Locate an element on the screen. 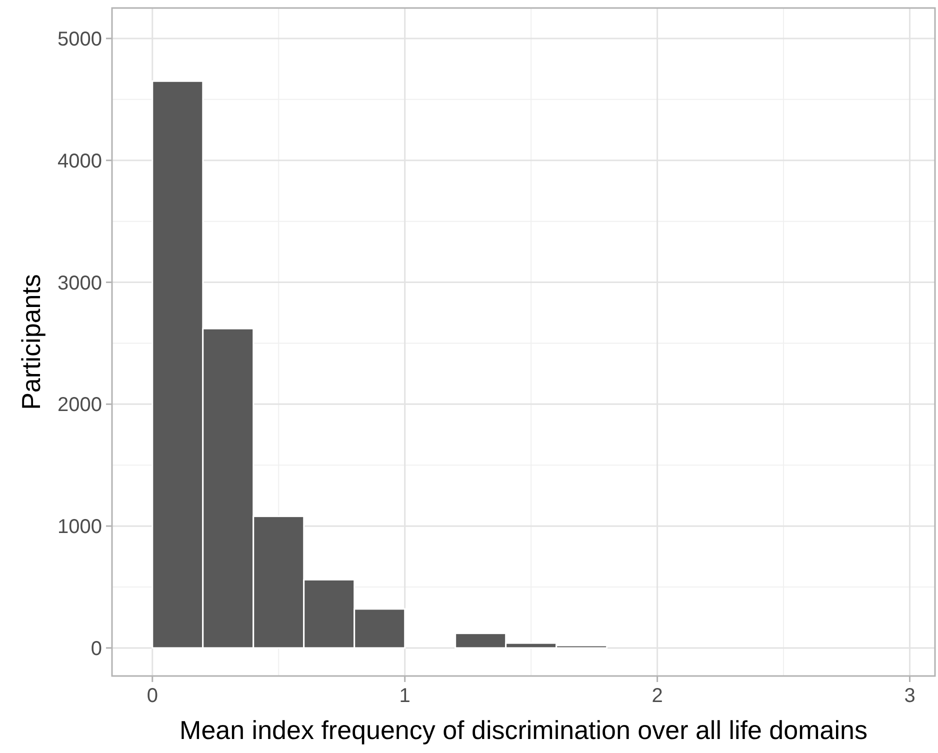  y-axis-title: Participants is located at coordinates (31, 342).